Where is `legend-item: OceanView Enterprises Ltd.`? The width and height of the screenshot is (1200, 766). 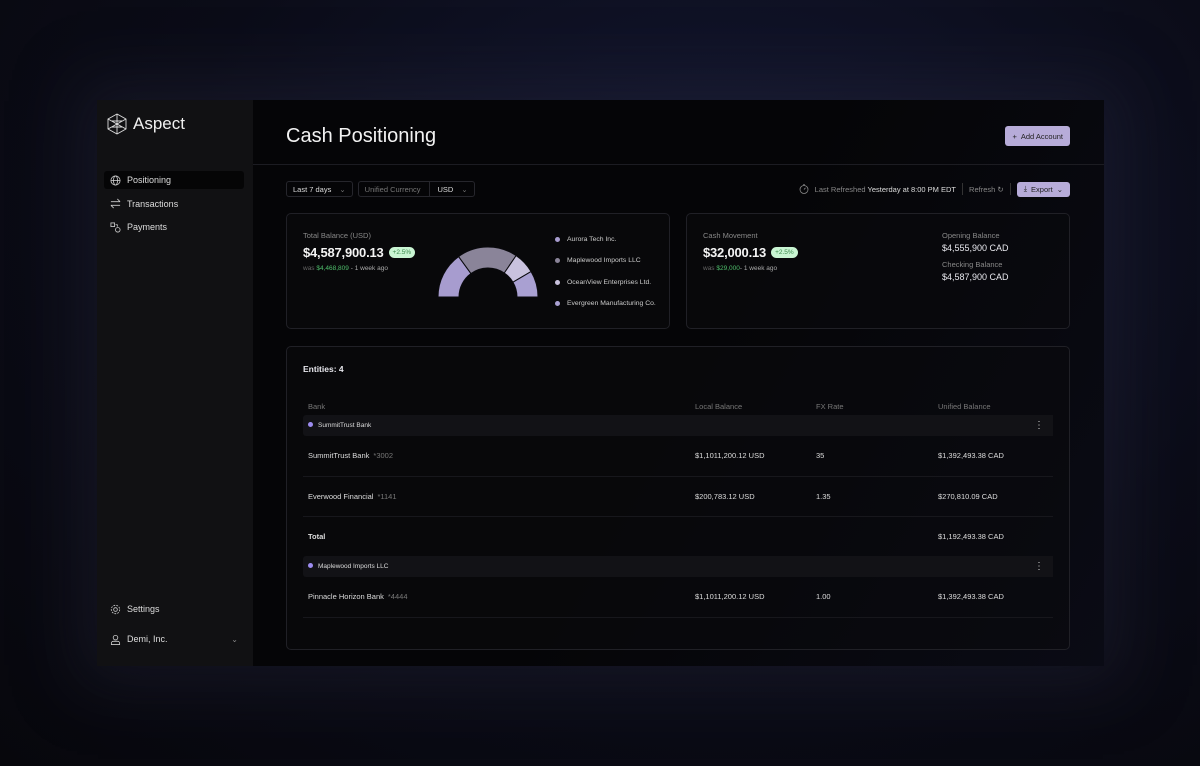 legend-item: OceanView Enterprises Ltd. is located at coordinates (605, 282).